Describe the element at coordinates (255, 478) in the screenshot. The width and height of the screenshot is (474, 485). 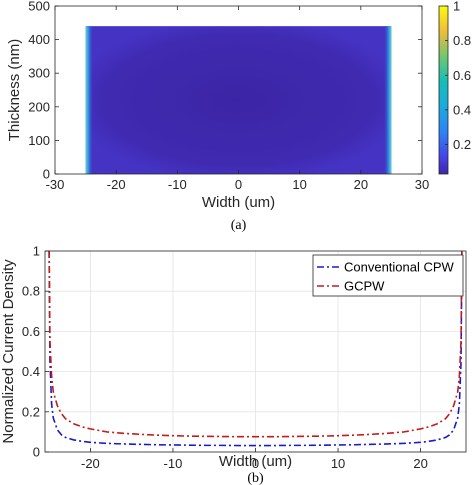
I see `caption-b: (b)` at that location.